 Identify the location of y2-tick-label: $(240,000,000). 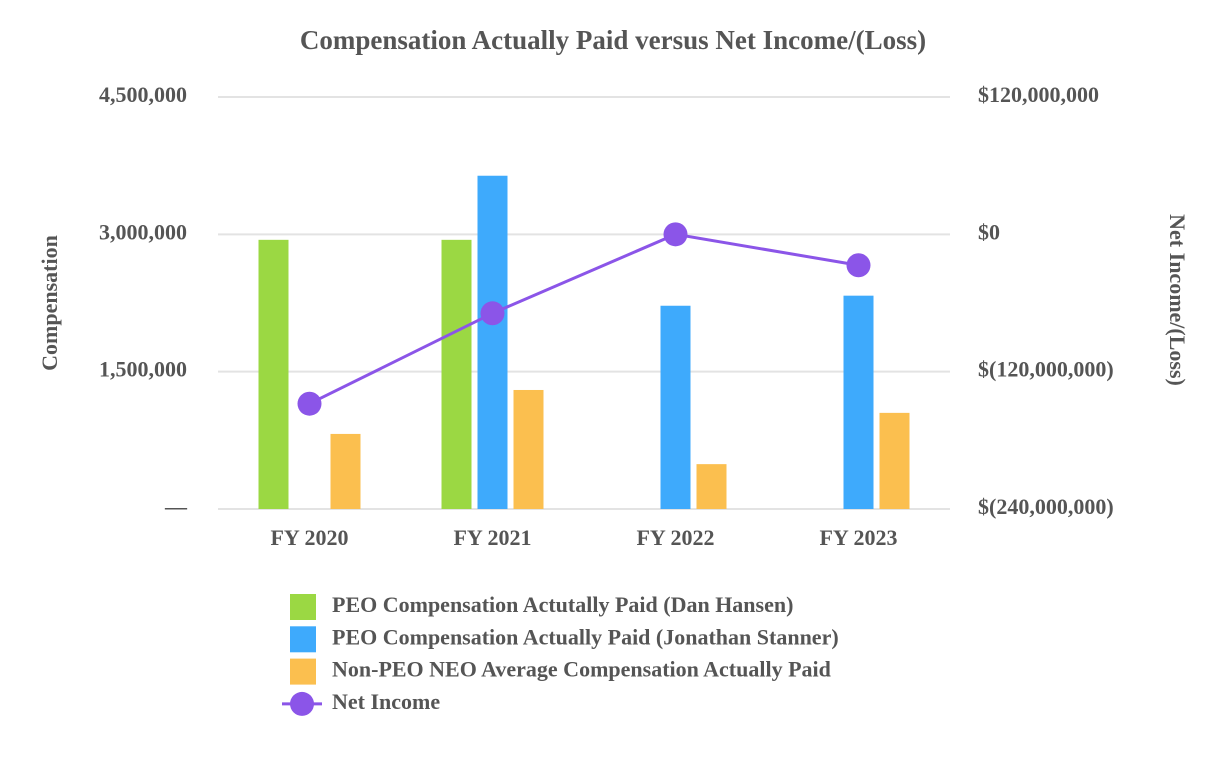
(1046, 506).